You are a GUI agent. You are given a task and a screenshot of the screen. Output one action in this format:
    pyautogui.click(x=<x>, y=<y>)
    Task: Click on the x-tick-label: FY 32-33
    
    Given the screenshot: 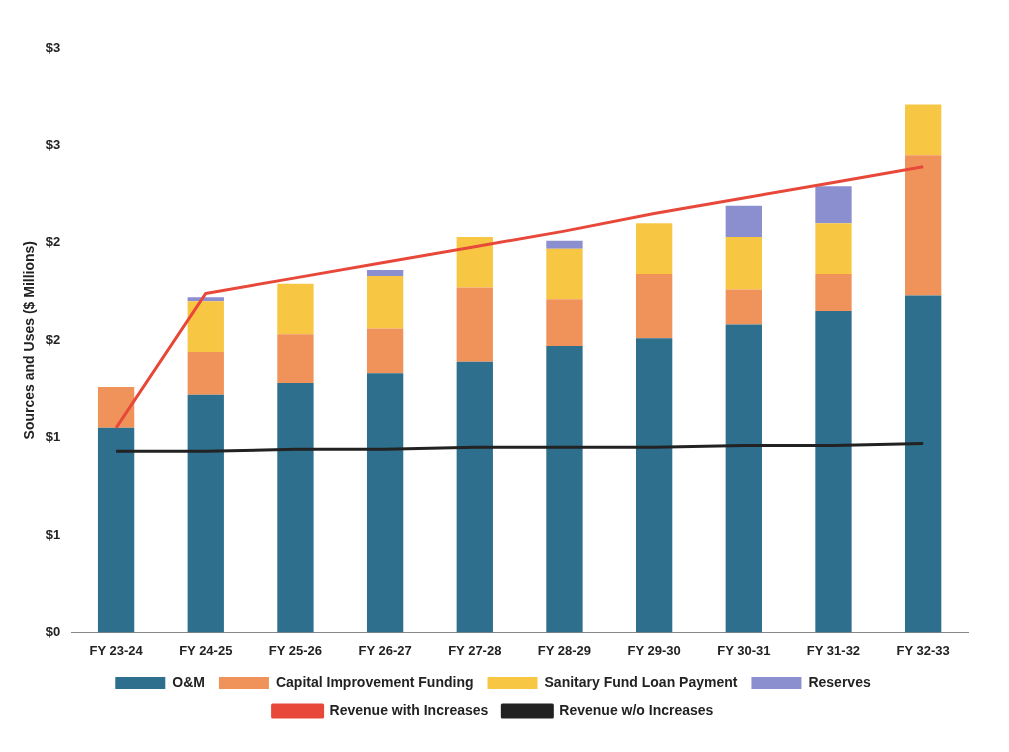 What is the action you would take?
    pyautogui.click(x=923, y=650)
    